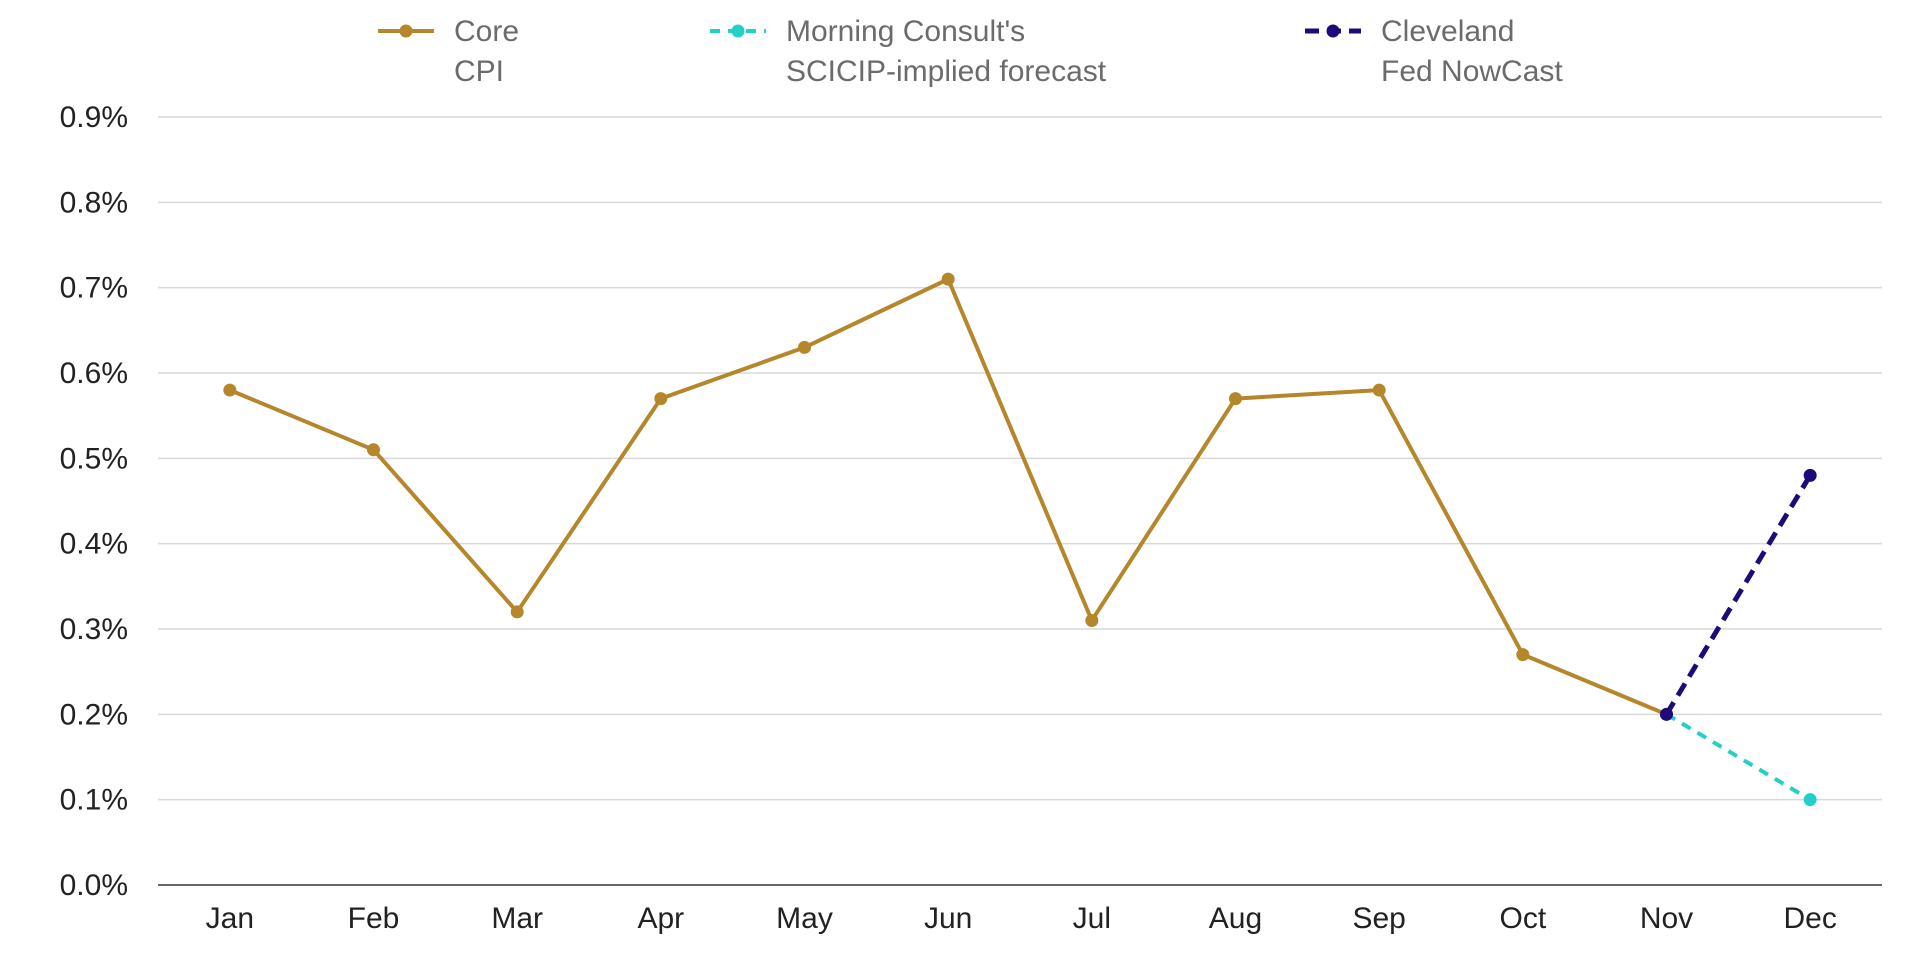 Image resolution: width=1920 pixels, height=960 pixels. I want to click on x-tick-label: Feb, so click(374, 918).